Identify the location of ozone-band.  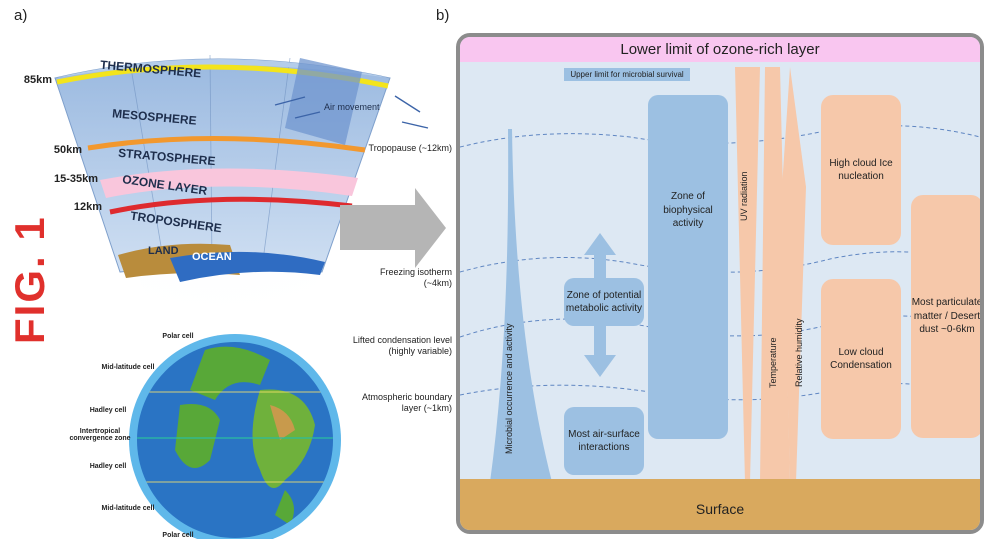
(229, 183).